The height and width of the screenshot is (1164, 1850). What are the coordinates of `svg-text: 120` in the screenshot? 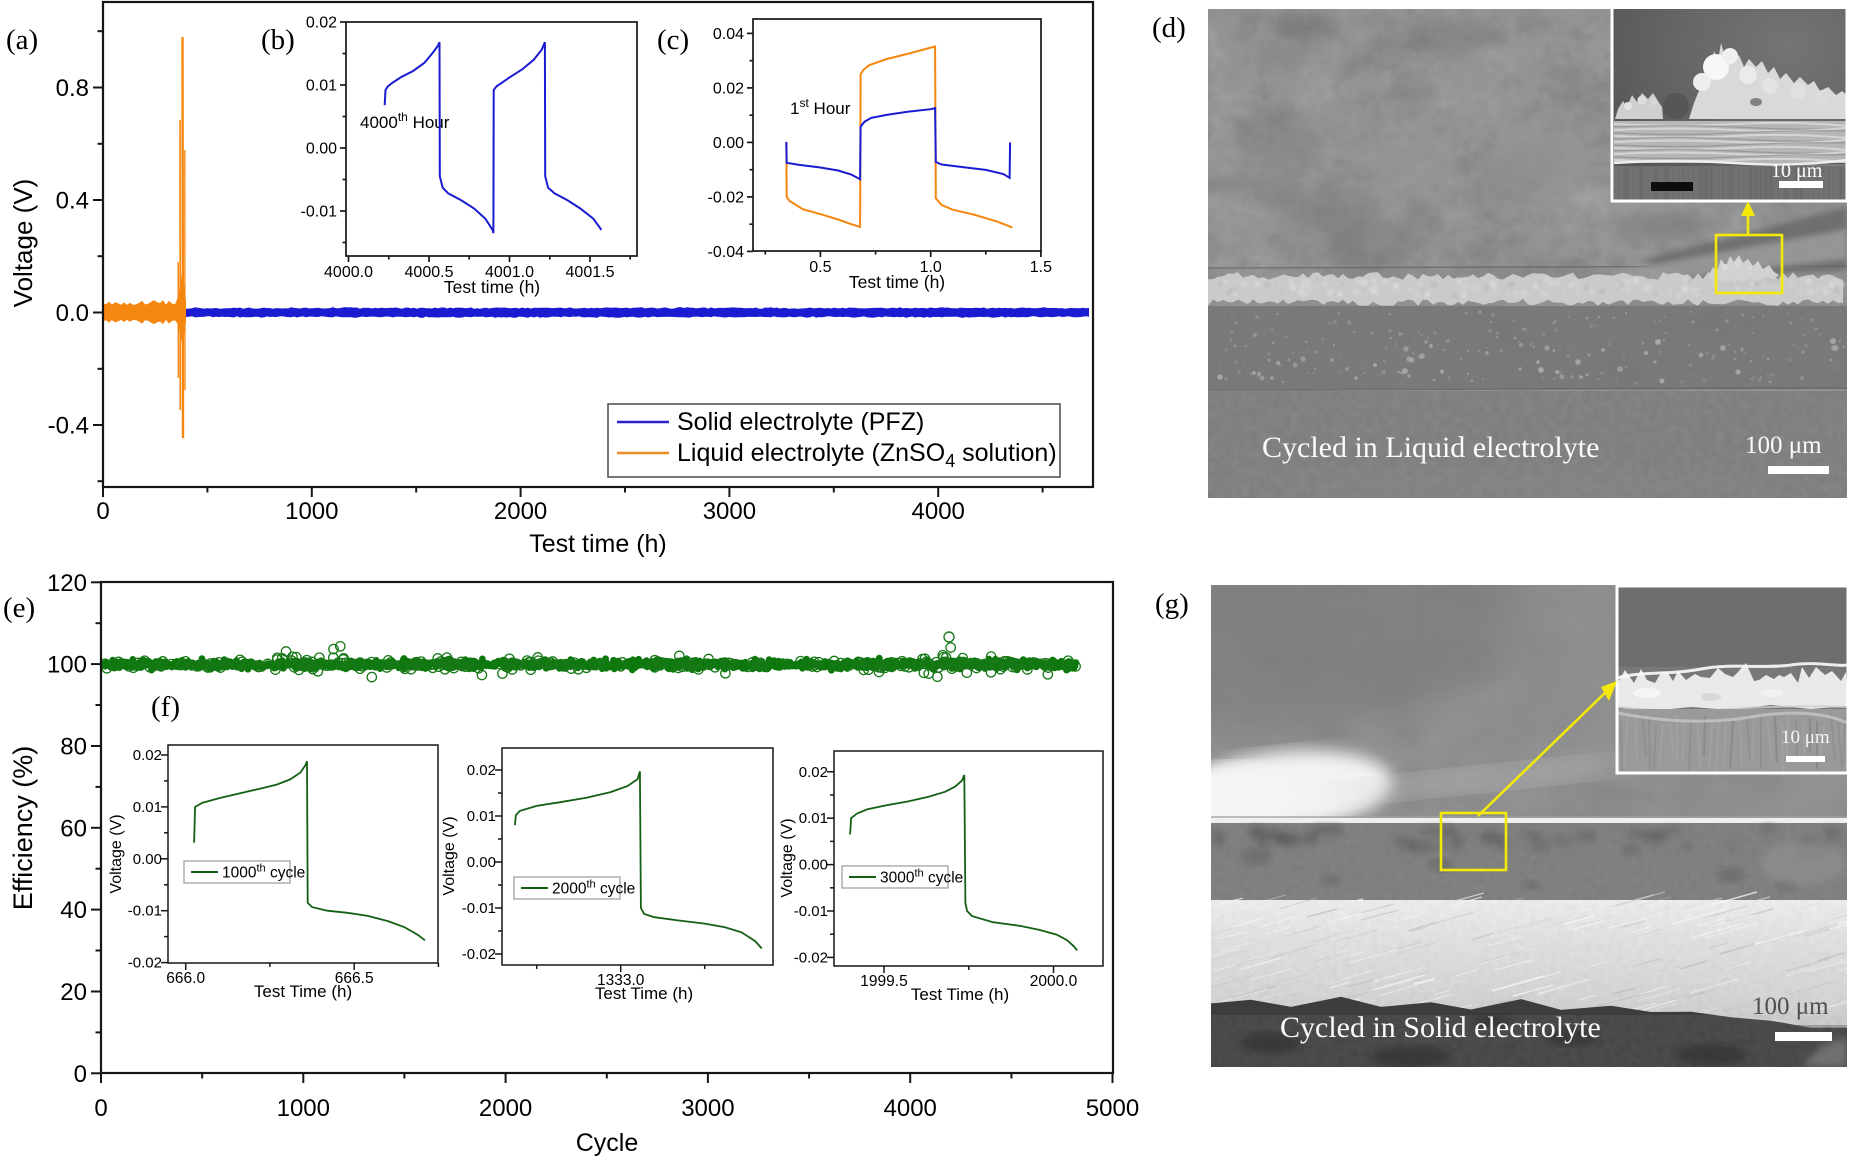 It's located at (67, 583).